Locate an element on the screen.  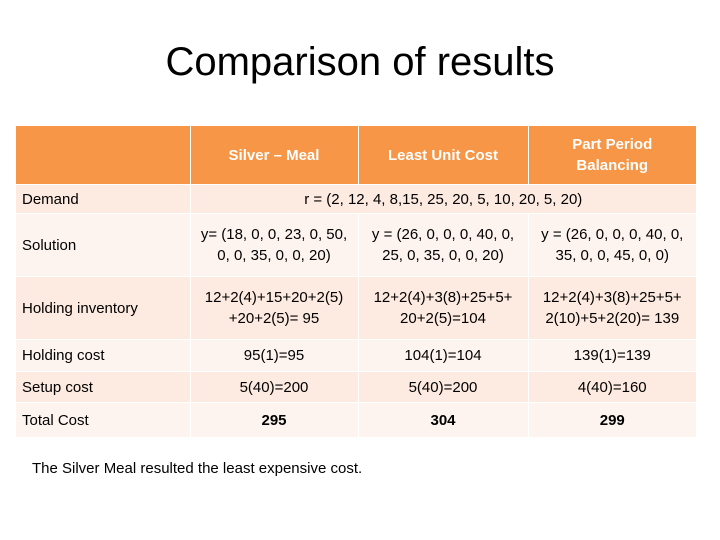
total-cost-silver-meal: 295 is located at coordinates (274, 420).